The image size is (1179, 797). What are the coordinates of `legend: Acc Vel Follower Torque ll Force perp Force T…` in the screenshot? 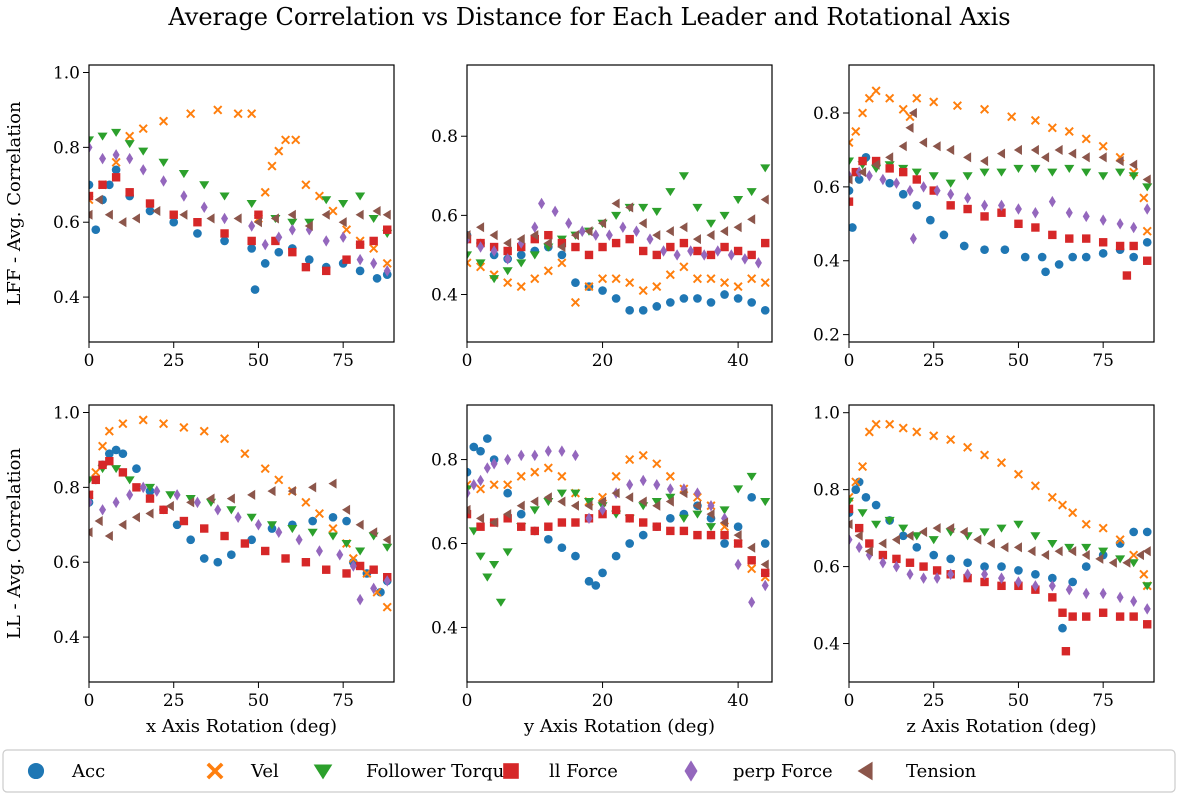 It's located at (589, 771).